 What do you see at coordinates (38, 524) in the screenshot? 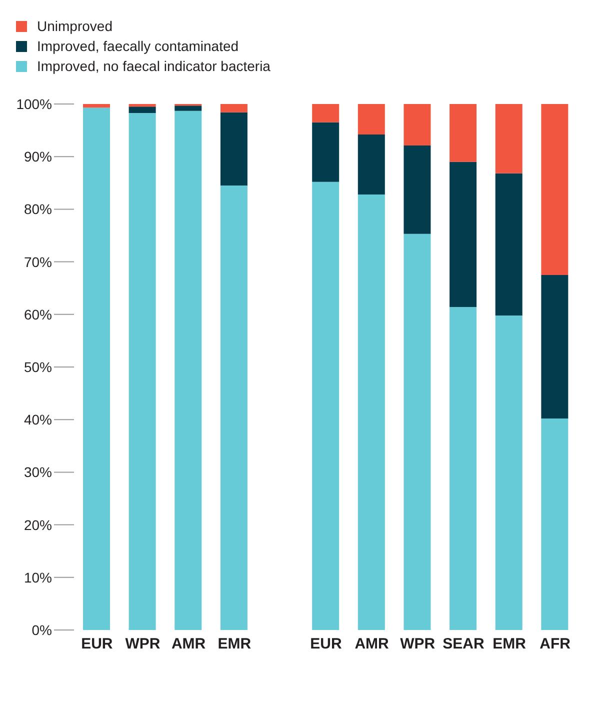
I see `y-tick-label: 20%` at bounding box center [38, 524].